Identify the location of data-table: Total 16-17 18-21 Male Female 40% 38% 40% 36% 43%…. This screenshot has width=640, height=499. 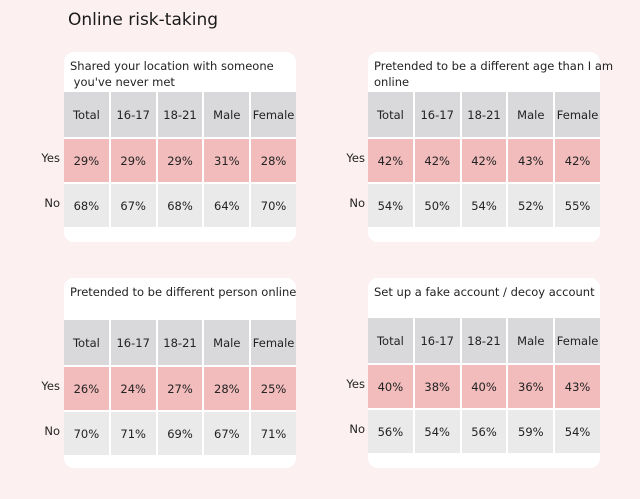
(484, 385).